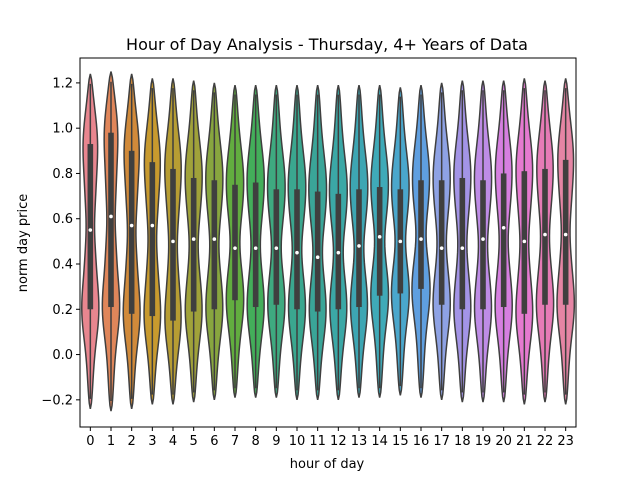  What do you see at coordinates (379, 441) in the screenshot?
I see `x-tick-label: 14` at bounding box center [379, 441].